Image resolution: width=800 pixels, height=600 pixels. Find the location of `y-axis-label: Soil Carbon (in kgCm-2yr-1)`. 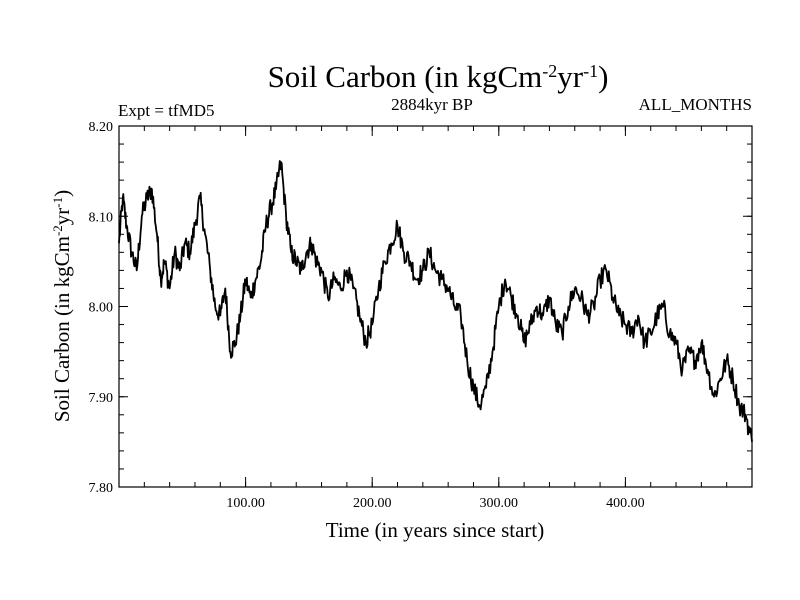

y-axis-label: Soil Carbon (in kgCm-2yr-1) is located at coordinates (62, 306).